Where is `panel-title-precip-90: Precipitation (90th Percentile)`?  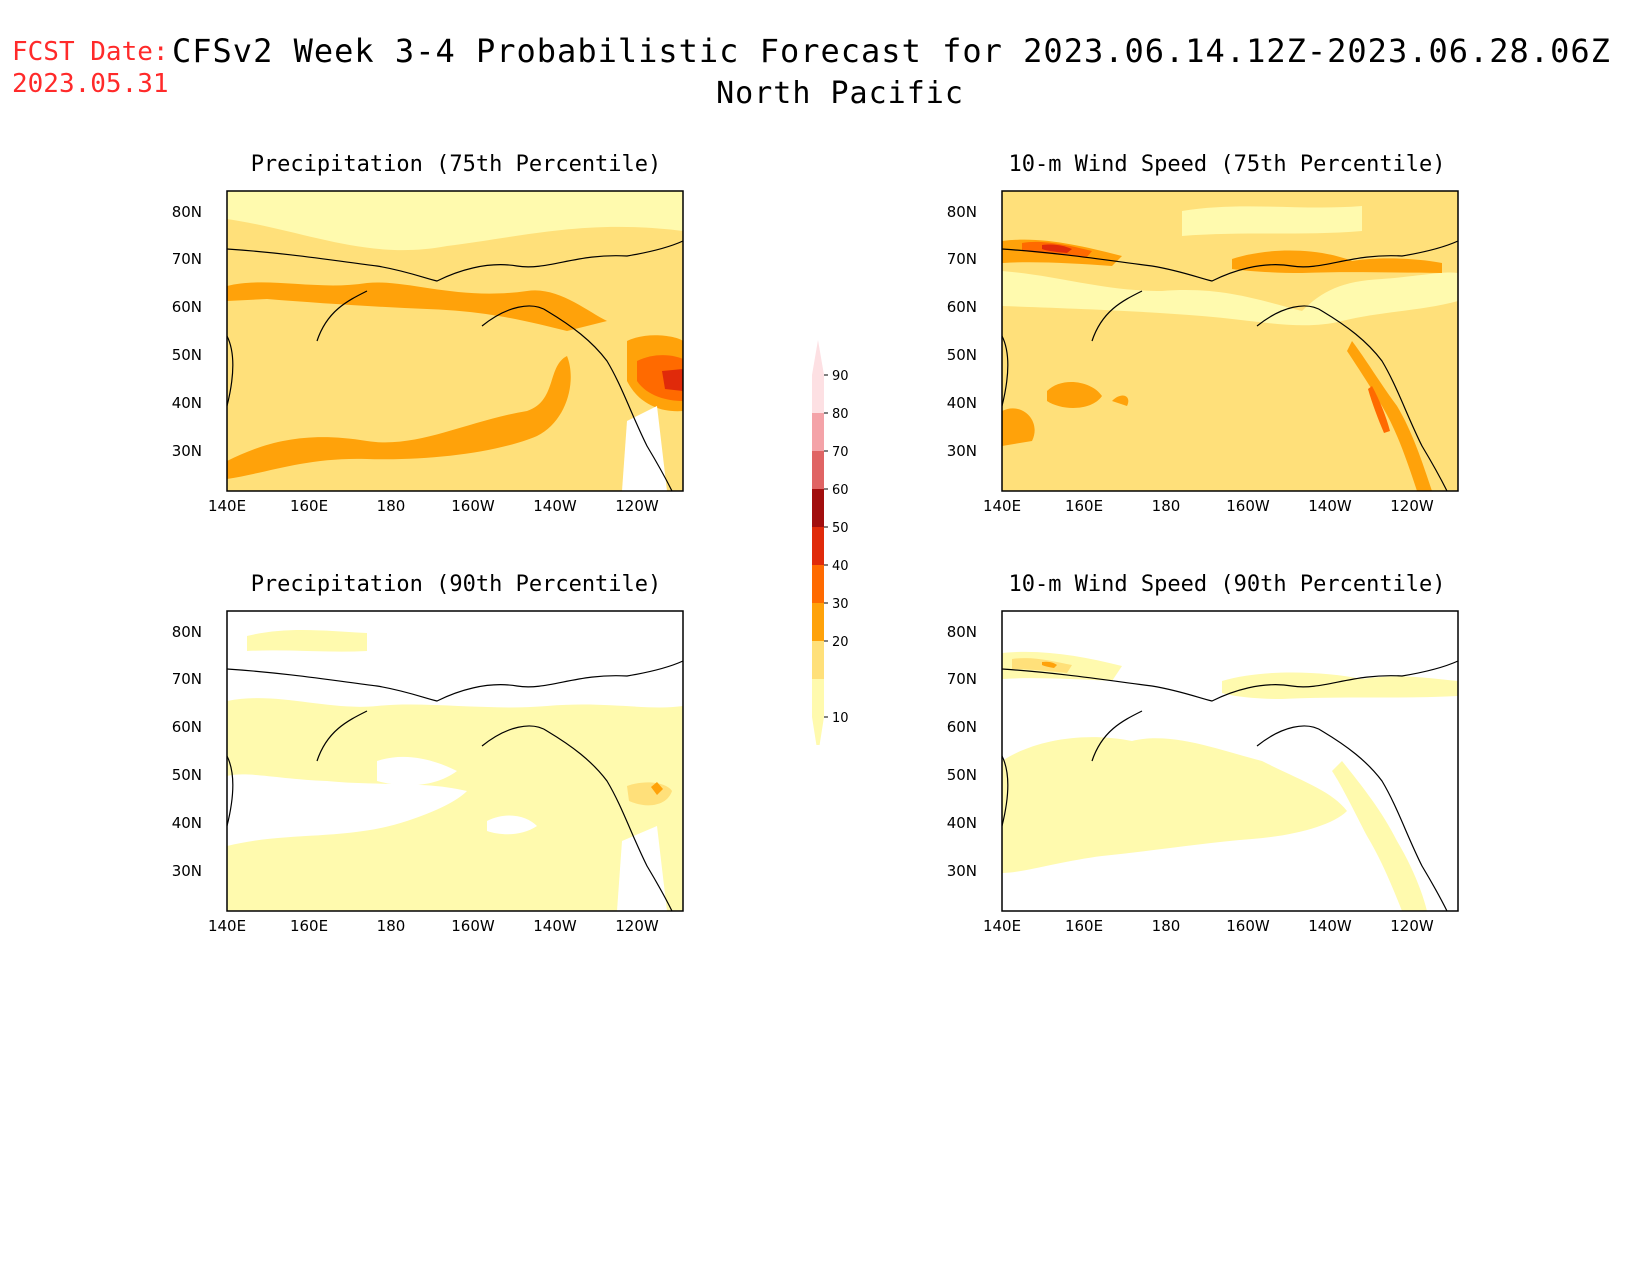 panel-title-precip-90: Precipitation (90th Percentile) is located at coordinates (456, 584).